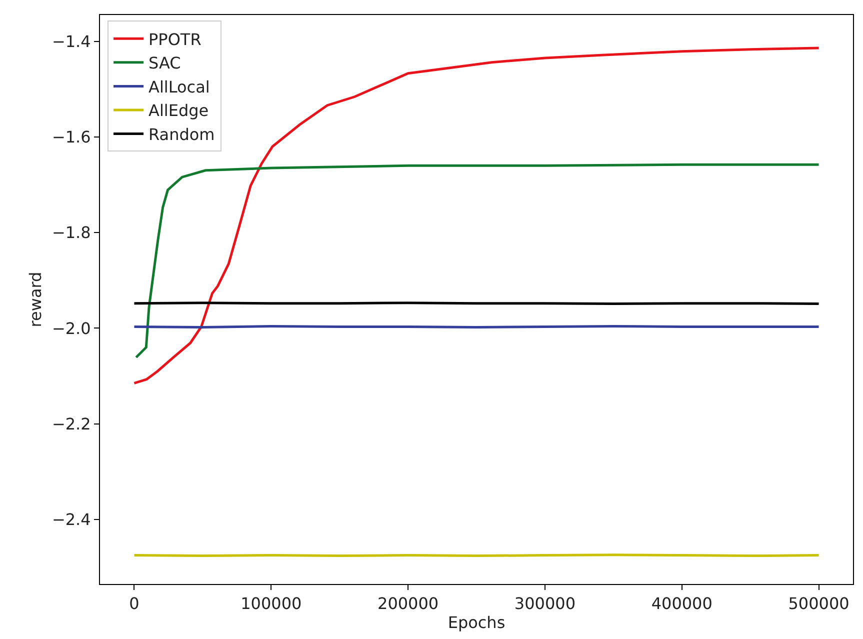 The width and height of the screenshot is (863, 639). I want to click on legend-label: PPOTR, so click(175, 39).